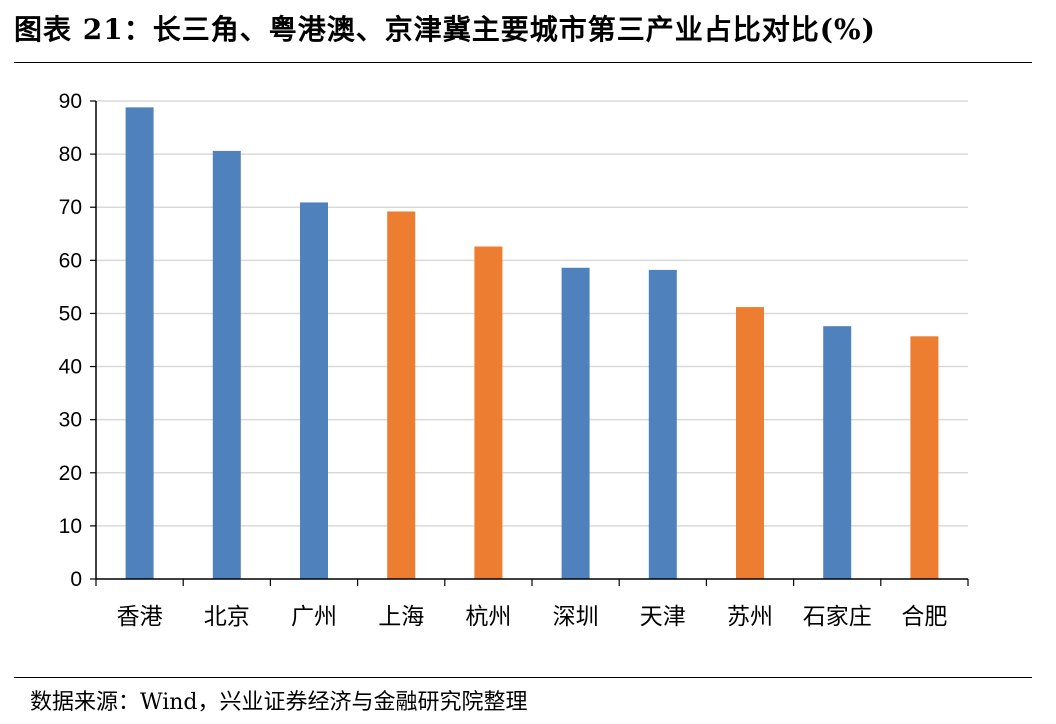 The height and width of the screenshot is (724, 1056). I want to click on x-tick-label: 北京, so click(227, 617).